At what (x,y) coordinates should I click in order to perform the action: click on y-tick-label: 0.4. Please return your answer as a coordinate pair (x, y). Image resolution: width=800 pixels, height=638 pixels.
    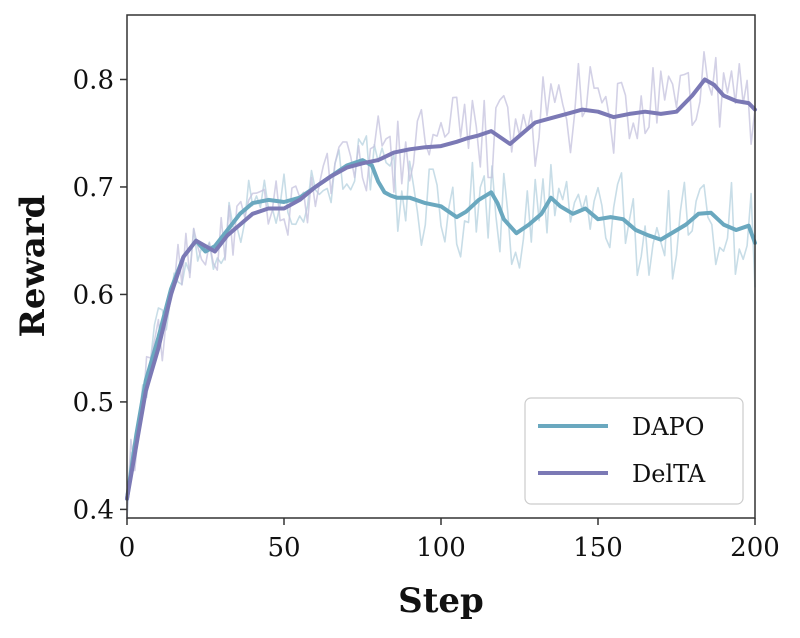
    Looking at the image, I should click on (93, 510).